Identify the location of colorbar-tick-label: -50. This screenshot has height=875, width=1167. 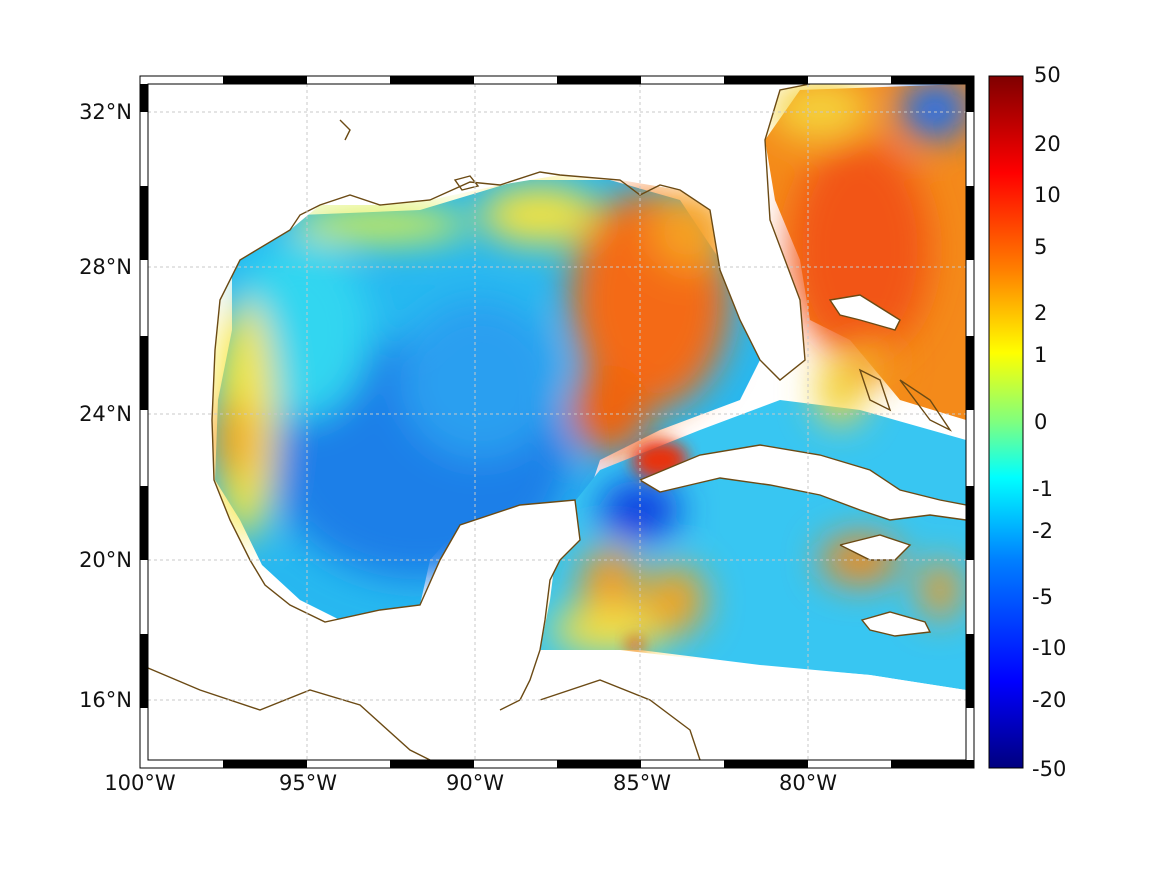
(1049, 769).